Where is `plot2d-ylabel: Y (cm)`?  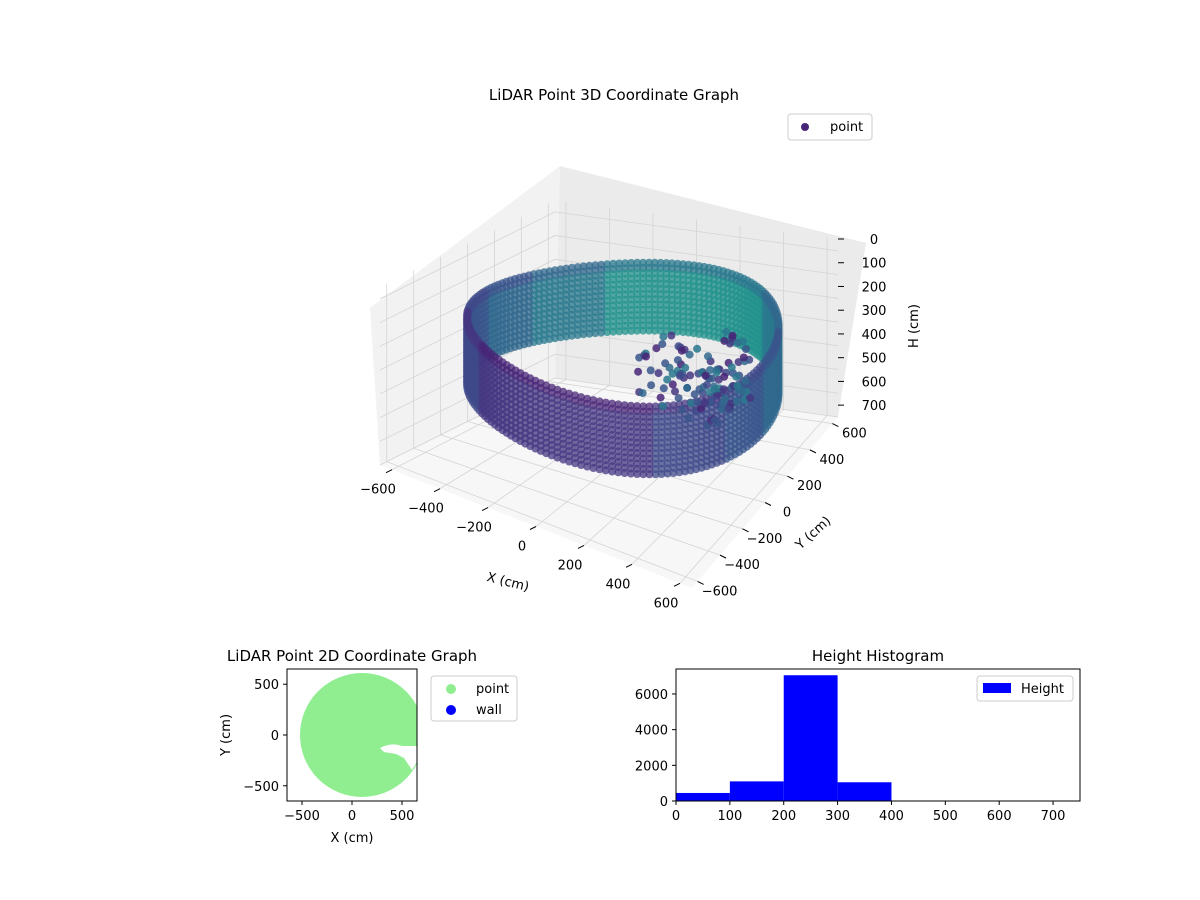
plot2d-ylabel: Y (cm) is located at coordinates (226, 735).